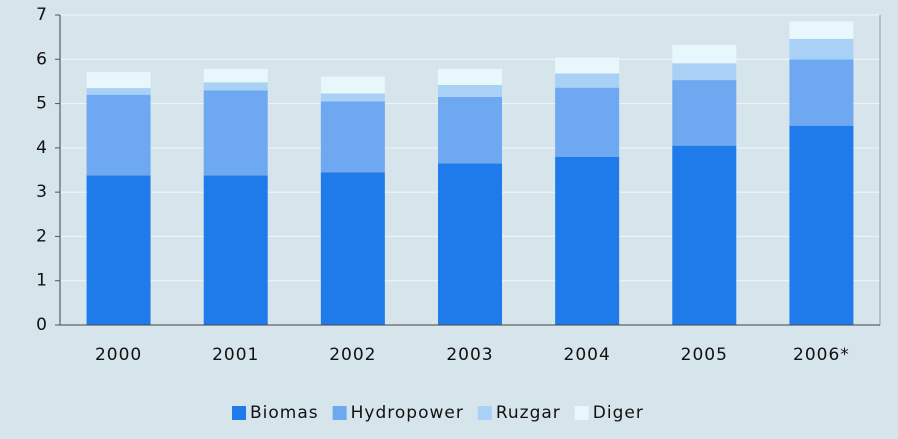 The height and width of the screenshot is (439, 898). I want to click on x-tick-label: 2002, so click(352, 355).